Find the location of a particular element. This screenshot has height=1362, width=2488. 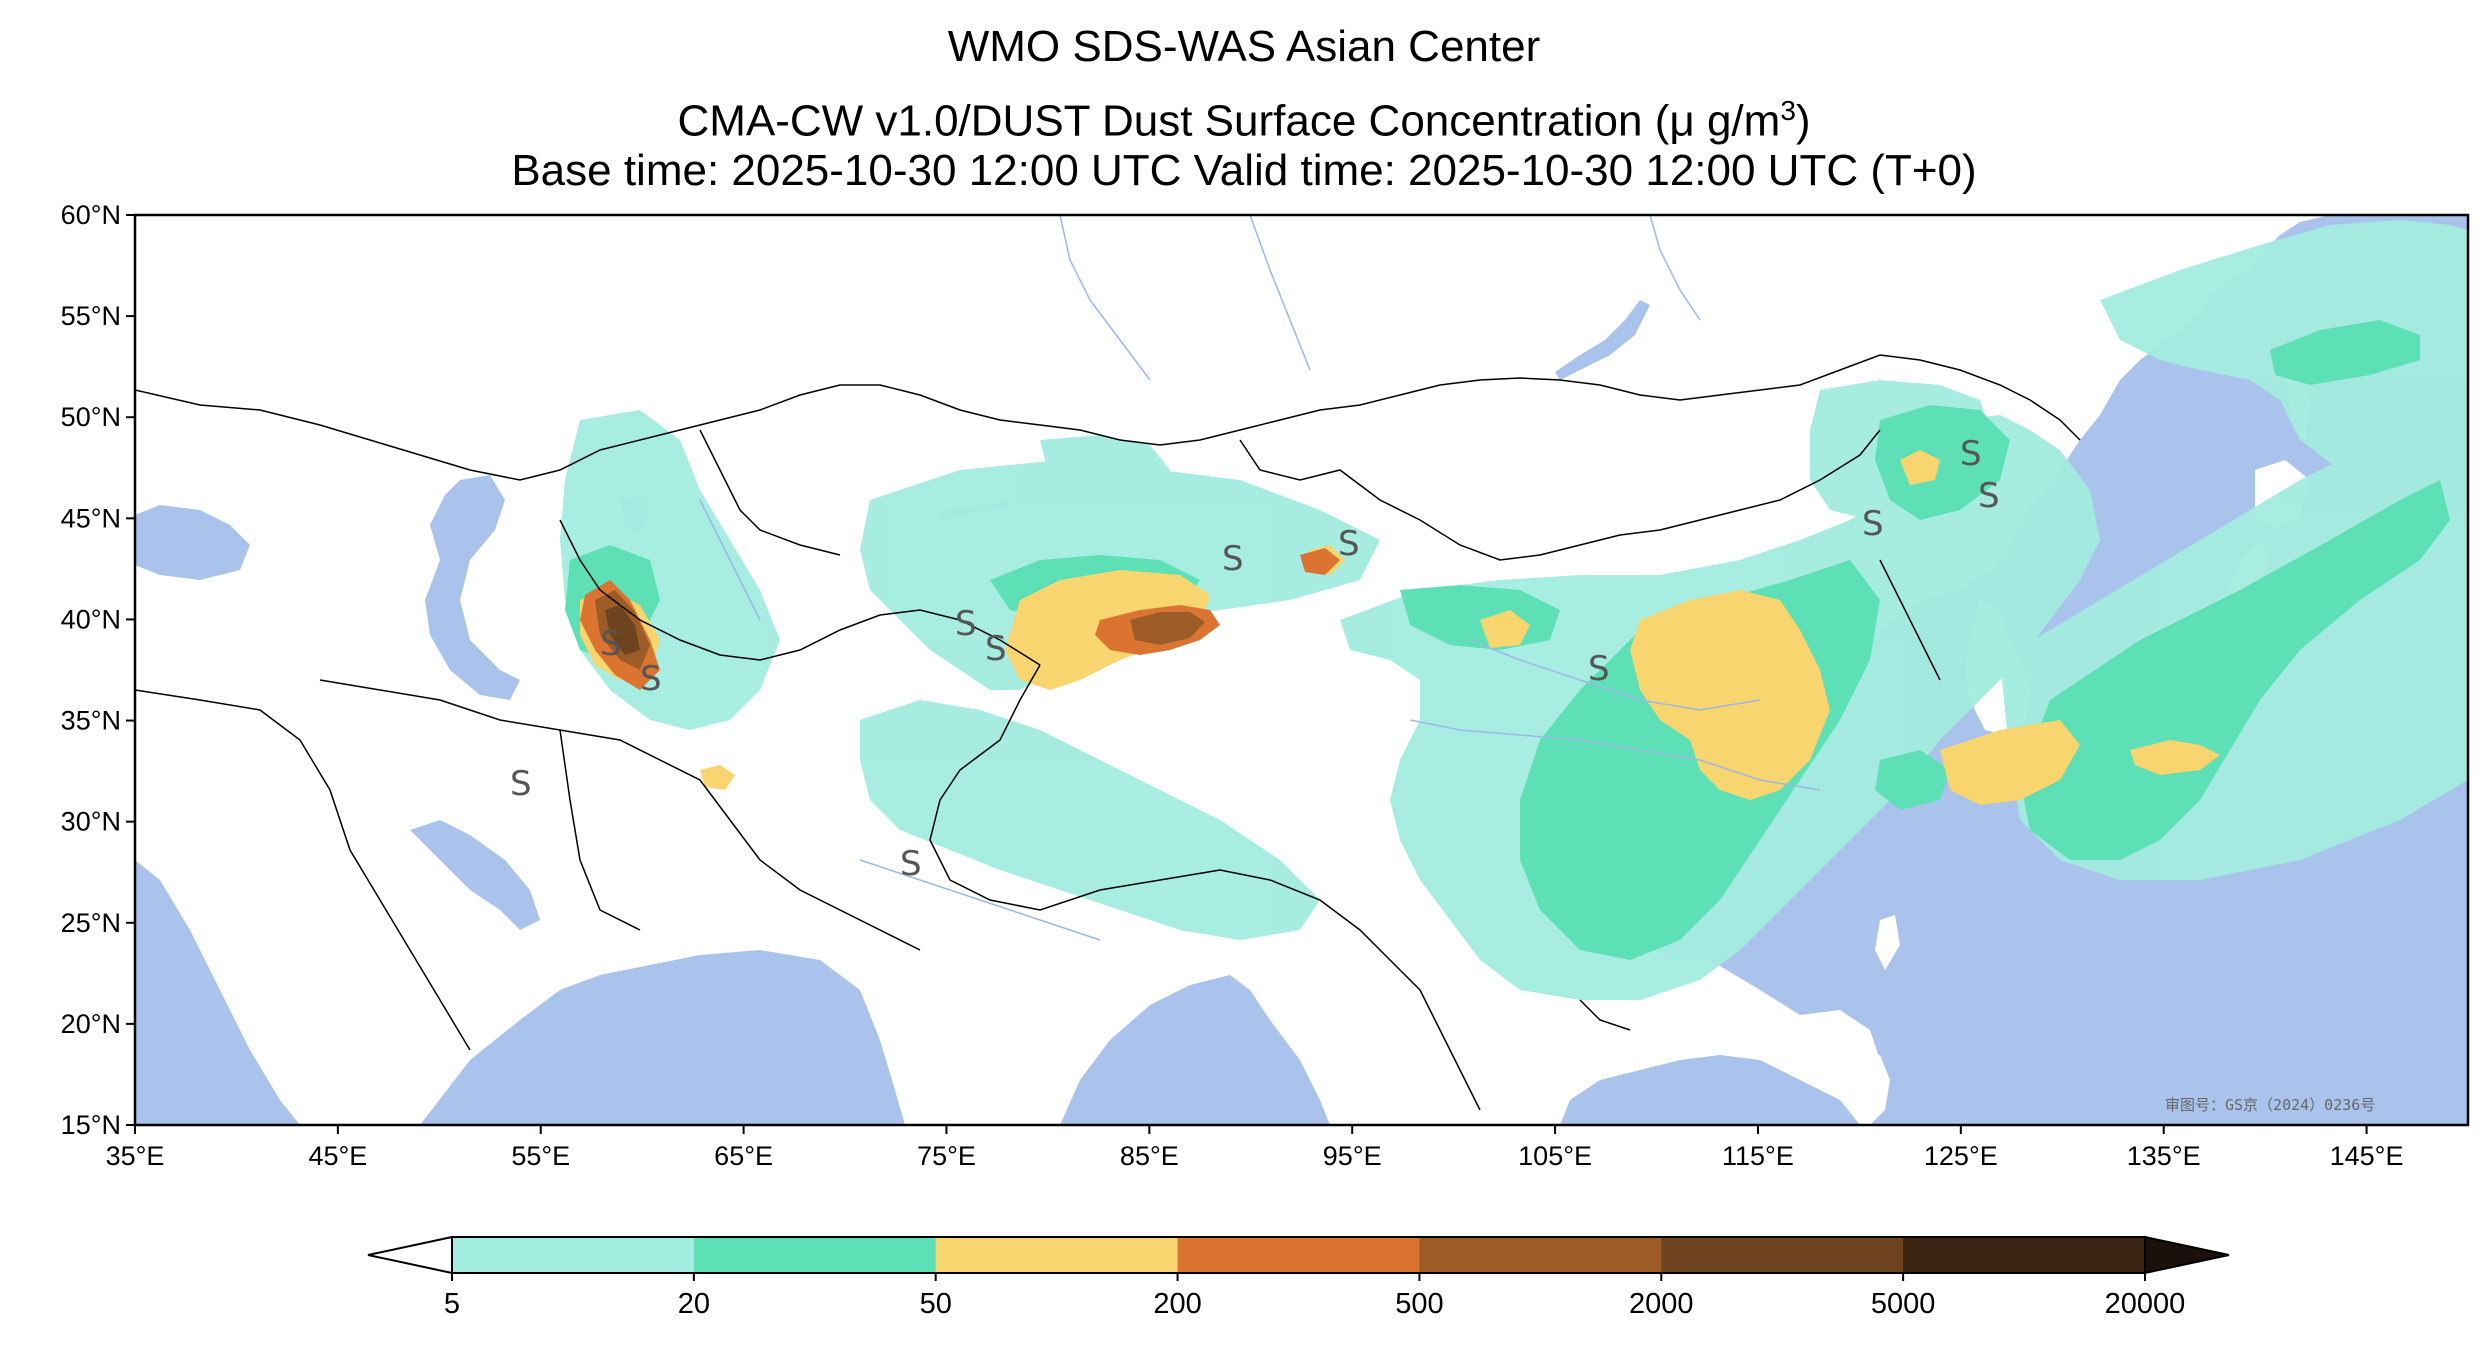

lake-baikal is located at coordinates (1602, 340).